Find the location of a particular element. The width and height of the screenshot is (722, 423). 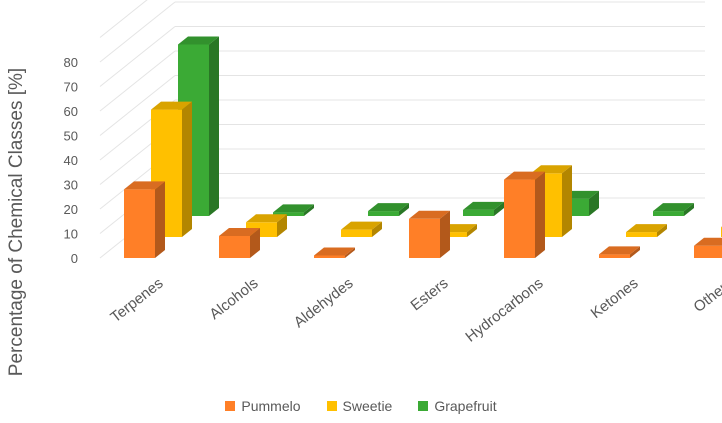

legend-item-grapefruit: Grapefruit is located at coordinates (457, 406).